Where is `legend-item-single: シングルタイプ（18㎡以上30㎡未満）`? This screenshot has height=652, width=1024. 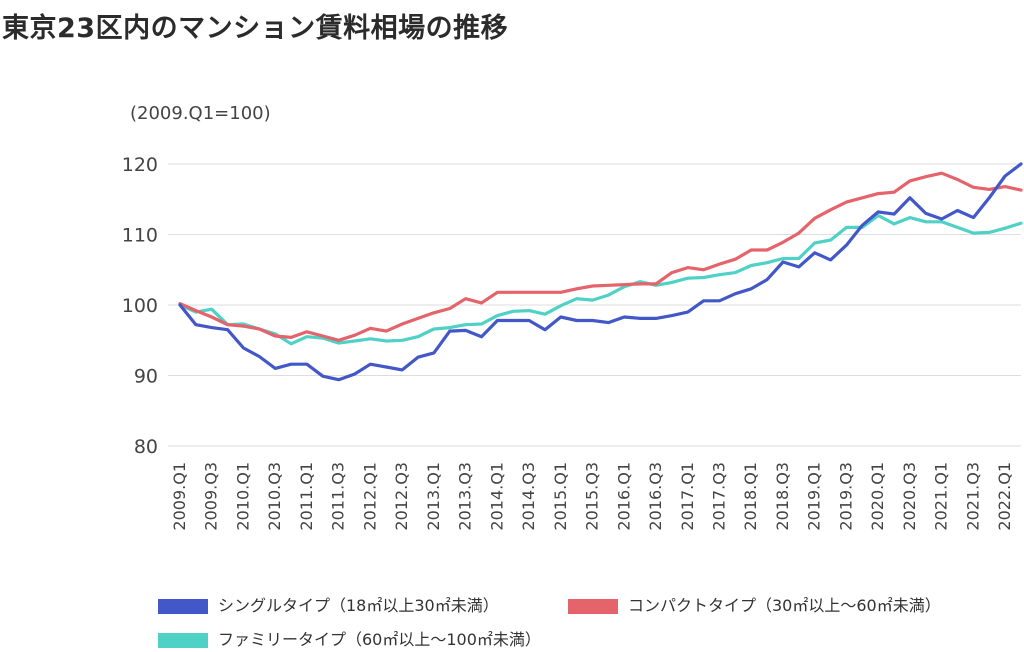 legend-item-single: シングルタイプ（18㎡以上30㎡未満） is located at coordinates (328, 604).